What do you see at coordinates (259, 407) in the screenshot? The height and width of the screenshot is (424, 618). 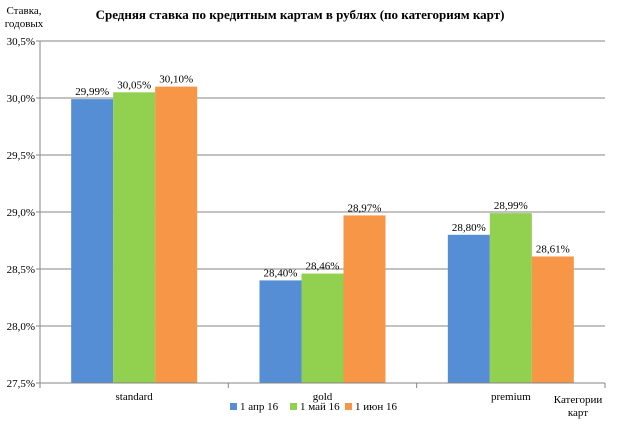 I see `legend-label: 1 апр 16` at bounding box center [259, 407].